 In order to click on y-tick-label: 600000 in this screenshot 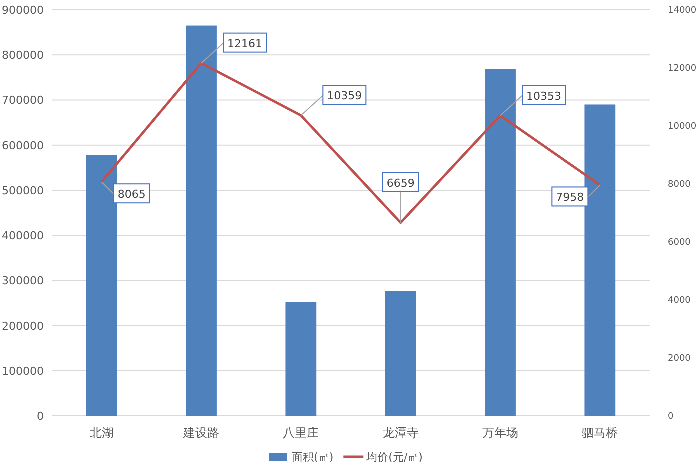, I will do `click(23, 145)`.